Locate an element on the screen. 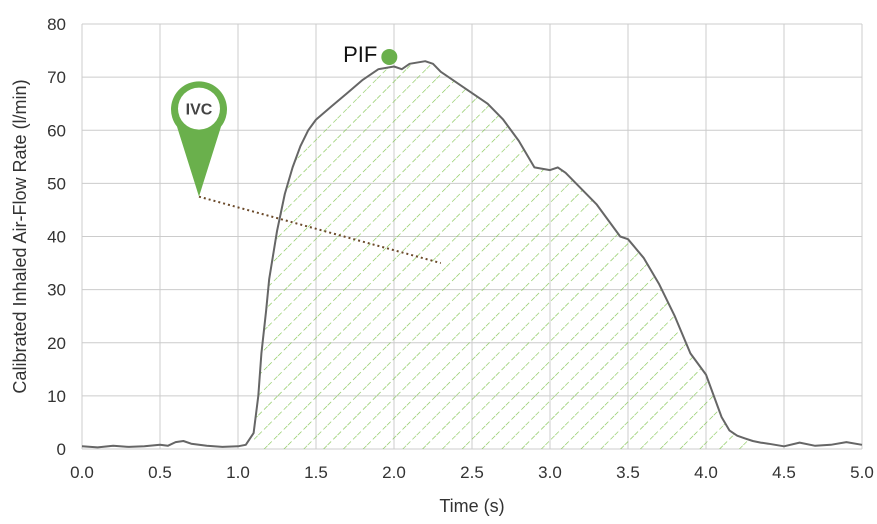  x-tick-label: 3.5 is located at coordinates (628, 472).